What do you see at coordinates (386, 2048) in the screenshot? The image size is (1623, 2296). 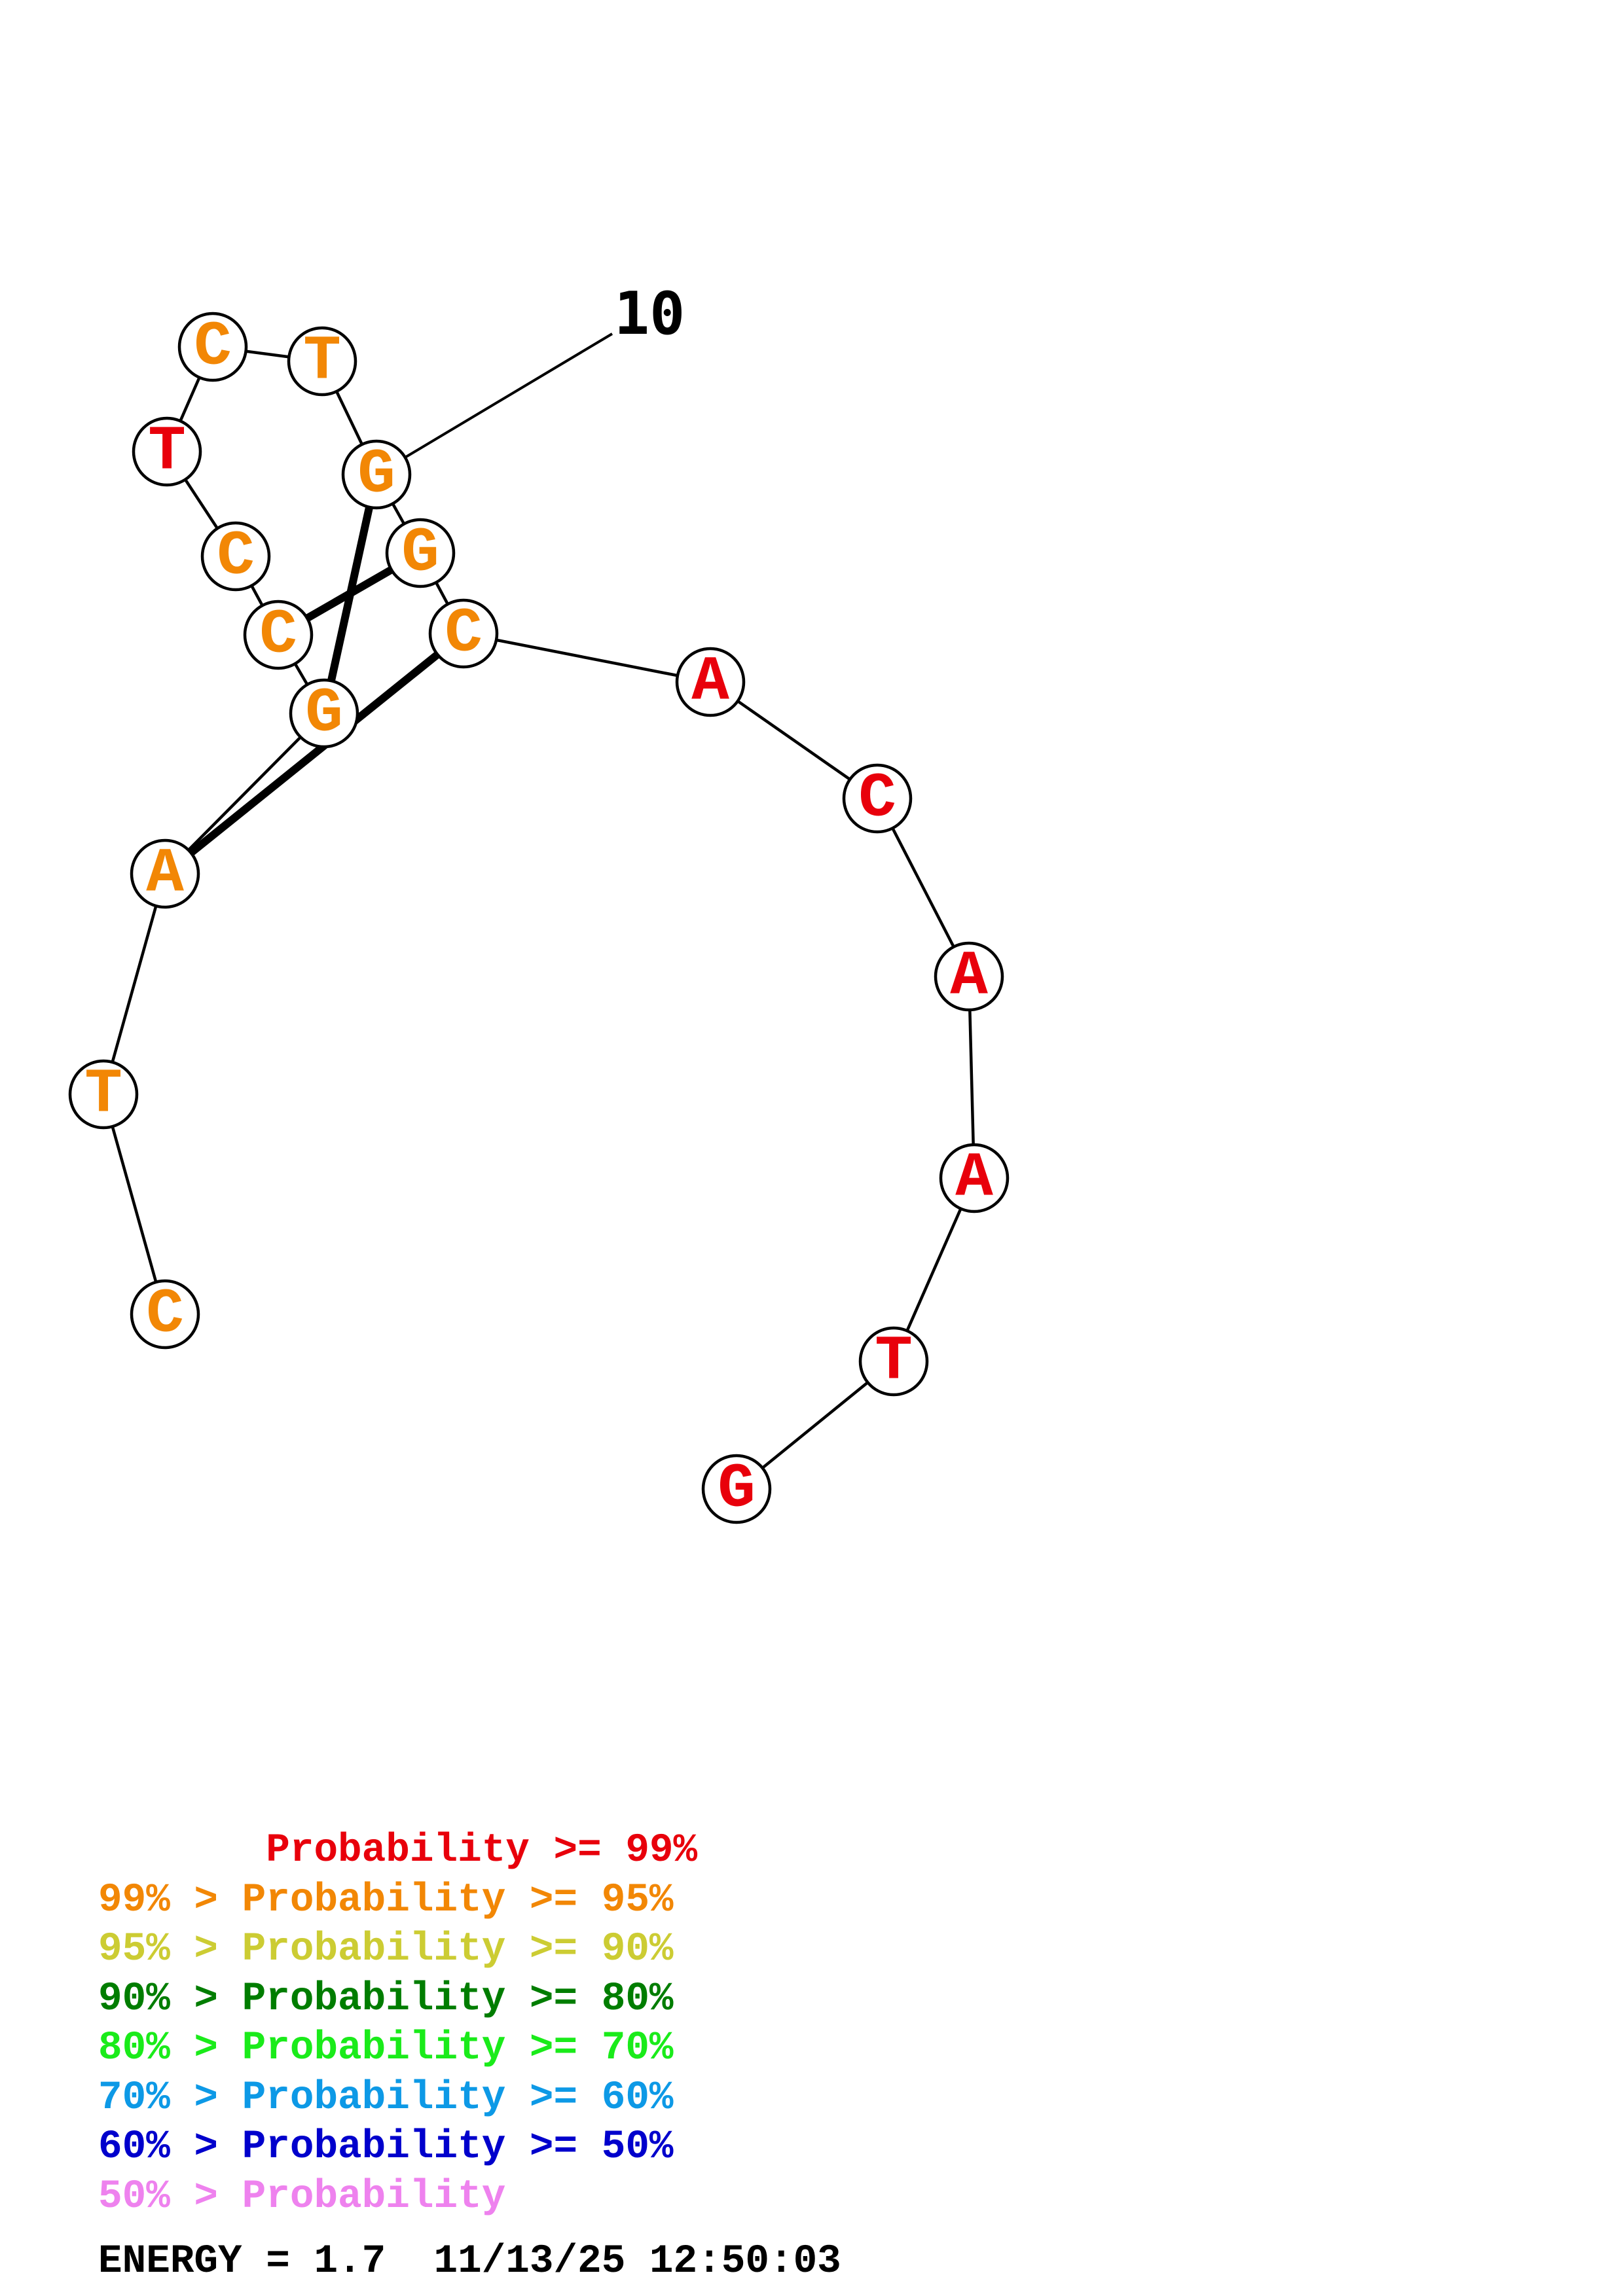 I see `legend-row: 80% > Probability >= 70%` at bounding box center [386, 2048].